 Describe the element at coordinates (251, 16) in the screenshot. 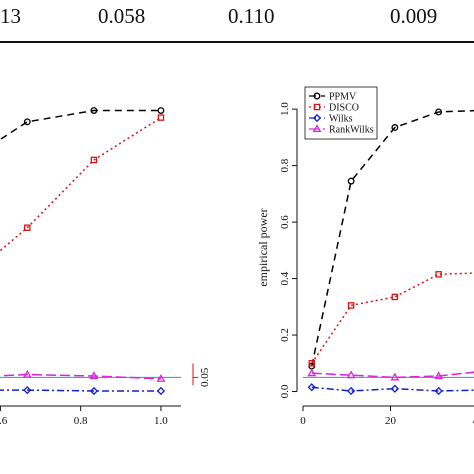

I see `table-cell-3: 0.110` at that location.